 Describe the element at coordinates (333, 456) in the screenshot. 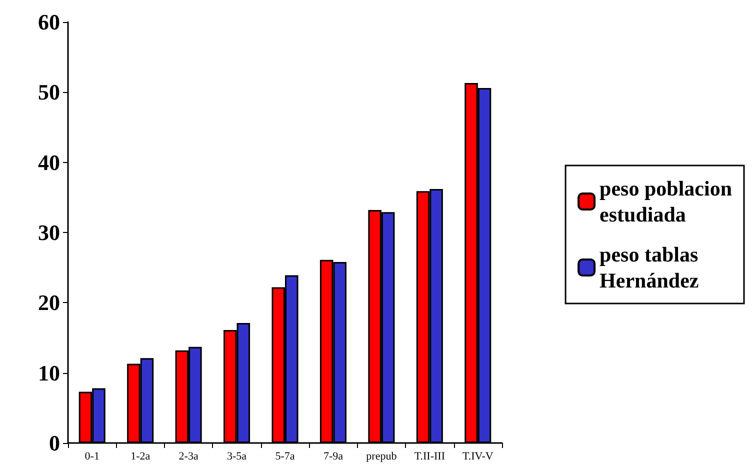

I see `x-tick-label: 7-9a` at that location.